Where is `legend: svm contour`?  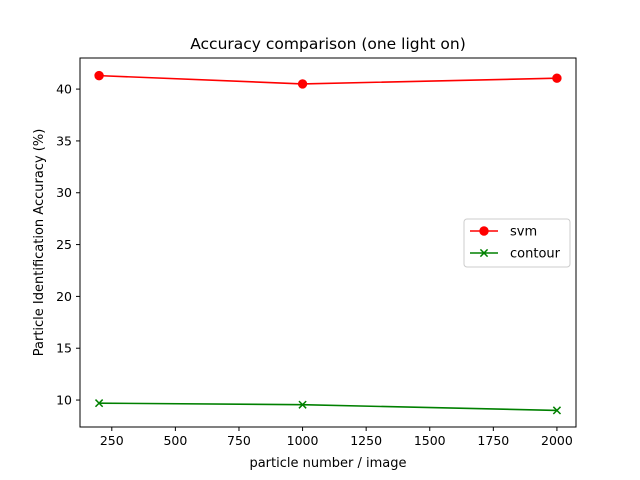
legend: svm contour is located at coordinates (517, 243).